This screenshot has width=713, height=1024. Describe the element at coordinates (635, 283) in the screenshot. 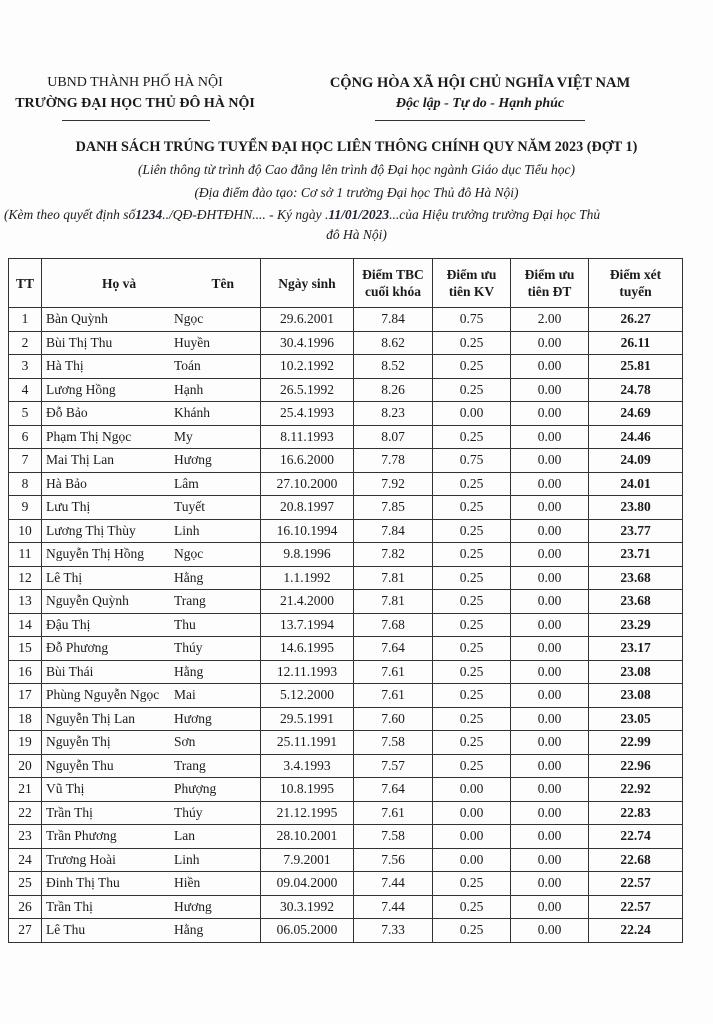

I see `header-total-score: Điểm xét tuyển` at that location.